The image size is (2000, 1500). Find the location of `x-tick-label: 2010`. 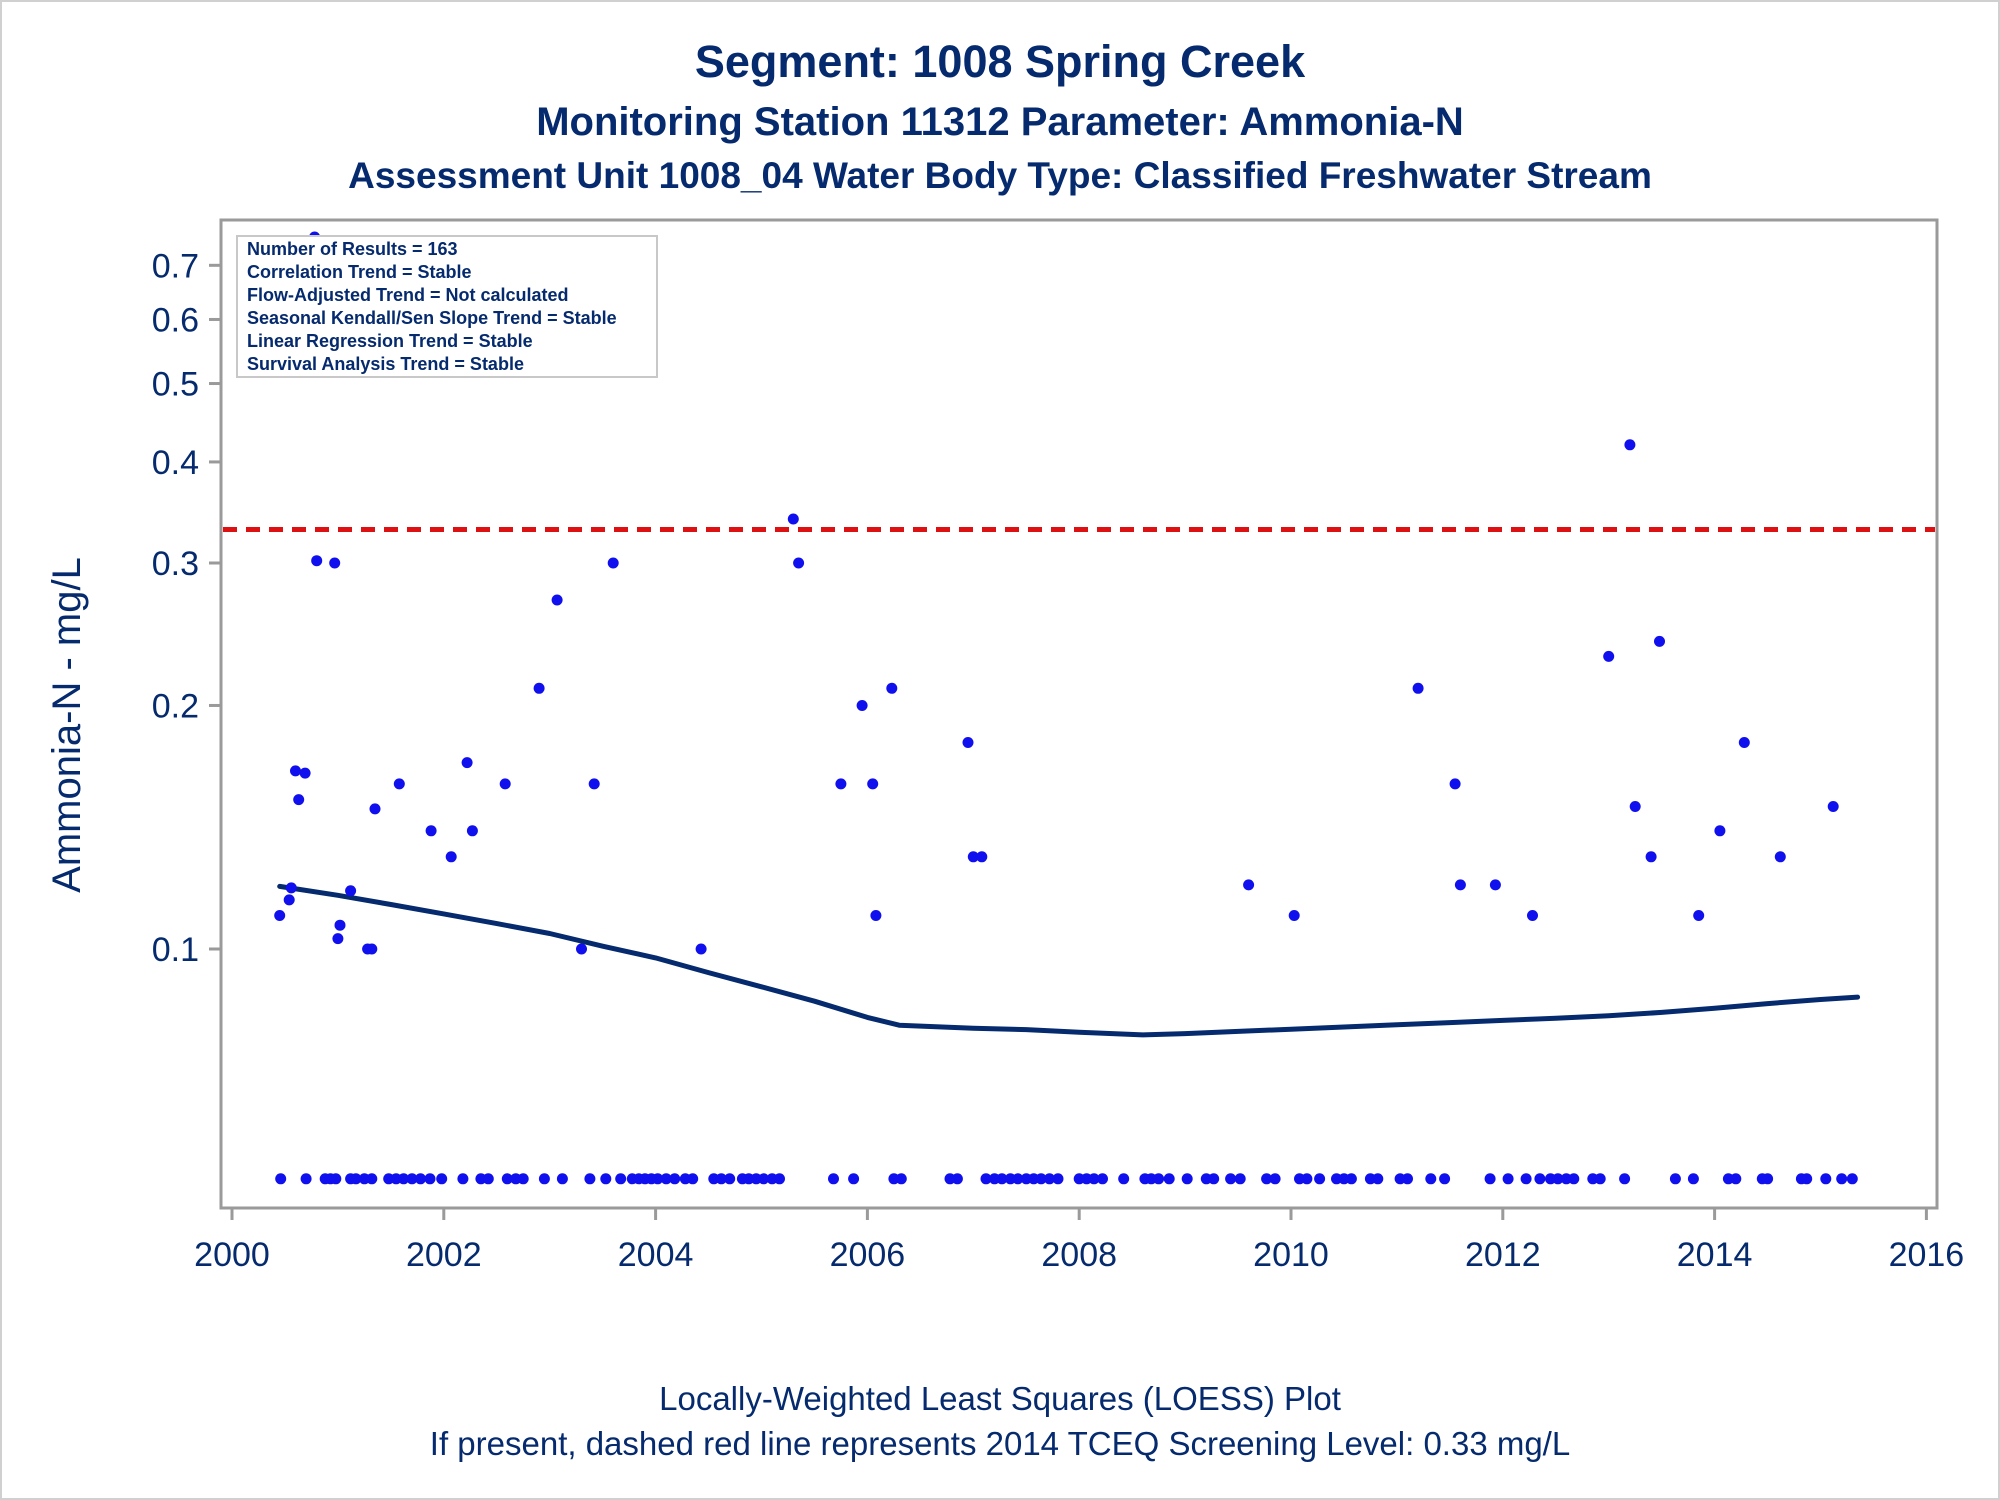

x-tick-label: 2010 is located at coordinates (1291, 1255).